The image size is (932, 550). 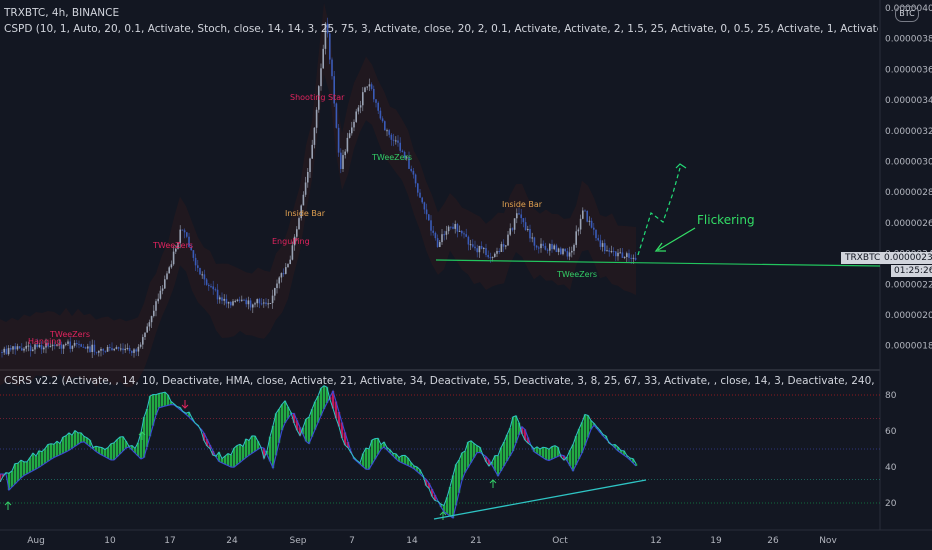 What do you see at coordinates (891, 450) in the screenshot?
I see `oscillator-axis: 80 60 40 20` at bounding box center [891, 450].